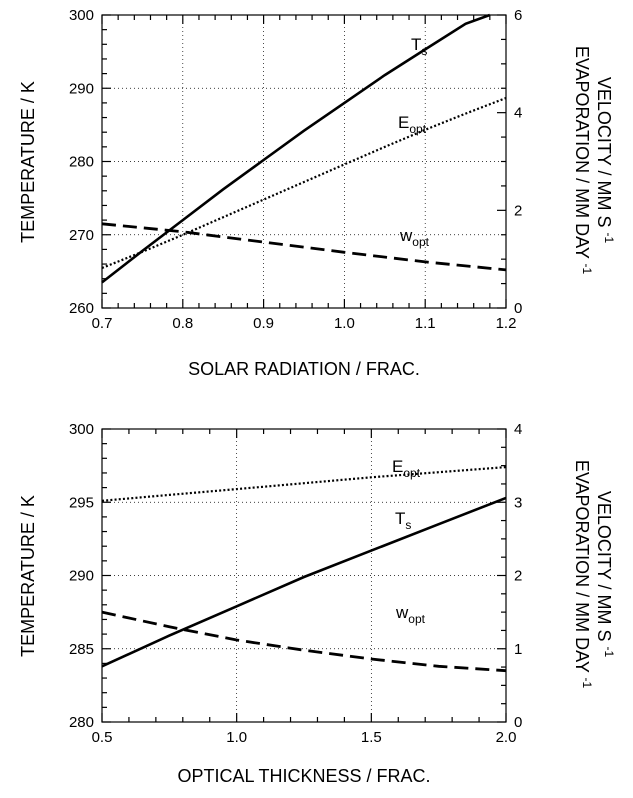 This screenshot has height=798, width=633. What do you see at coordinates (28, 162) in the screenshot?
I see `y-axis-title-panel-1: TEMPERATURE / K` at bounding box center [28, 162].